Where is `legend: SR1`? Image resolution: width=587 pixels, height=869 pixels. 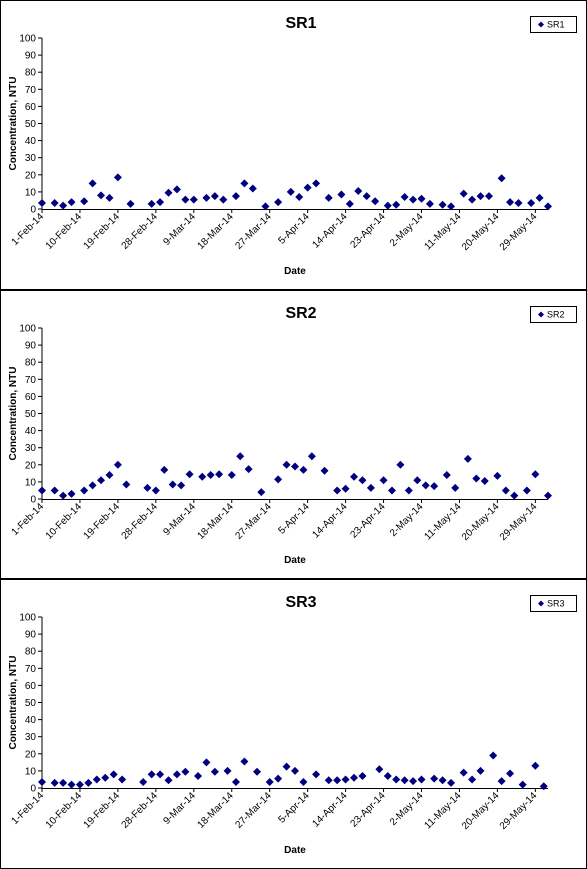 legend: SR1 is located at coordinates (553, 24).